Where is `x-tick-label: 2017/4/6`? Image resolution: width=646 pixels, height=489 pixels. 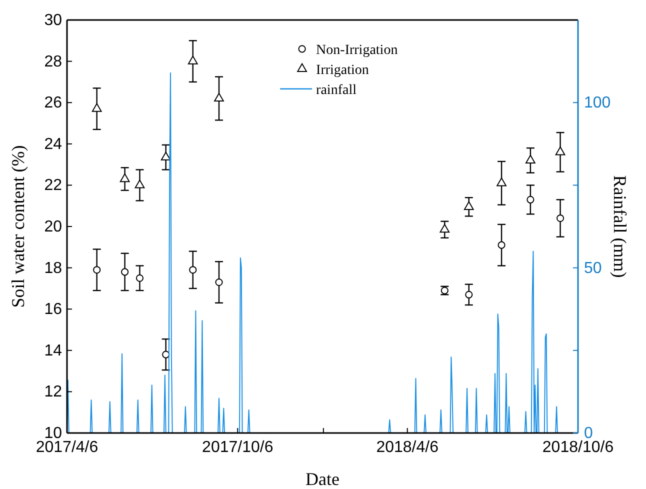 x-tick-label: 2017/4/6 is located at coordinates (67, 447).